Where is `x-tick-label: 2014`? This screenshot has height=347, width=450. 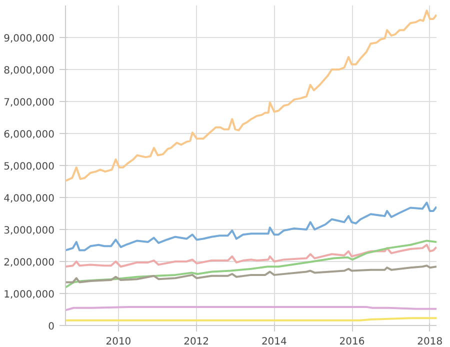 x-tick-label: 2014 is located at coordinates (274, 341).